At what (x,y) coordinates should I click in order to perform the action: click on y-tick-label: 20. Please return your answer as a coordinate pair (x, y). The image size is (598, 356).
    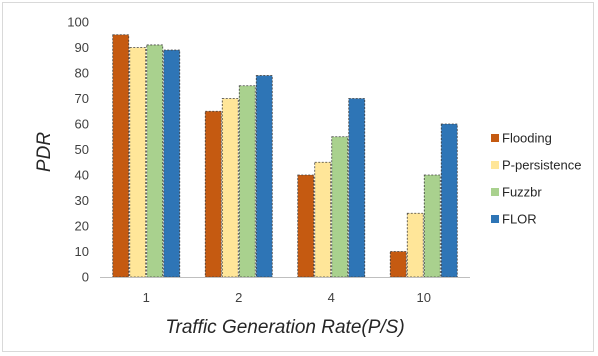
    Looking at the image, I should click on (82, 226).